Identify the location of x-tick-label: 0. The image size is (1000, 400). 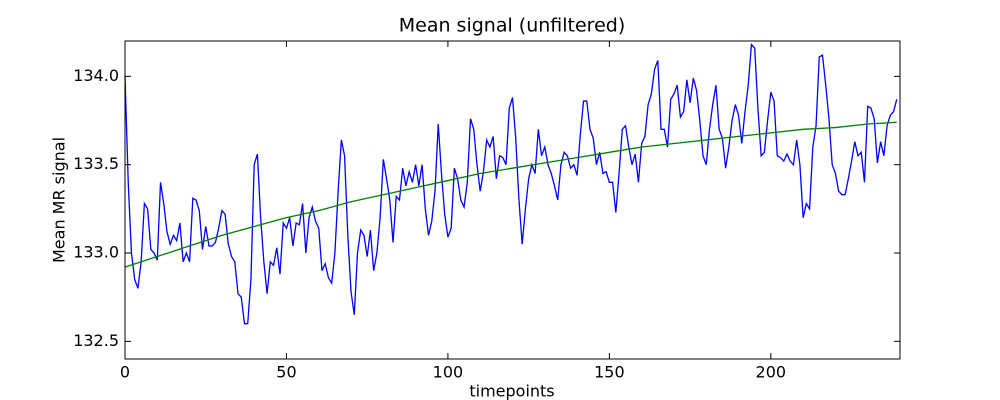
(125, 372).